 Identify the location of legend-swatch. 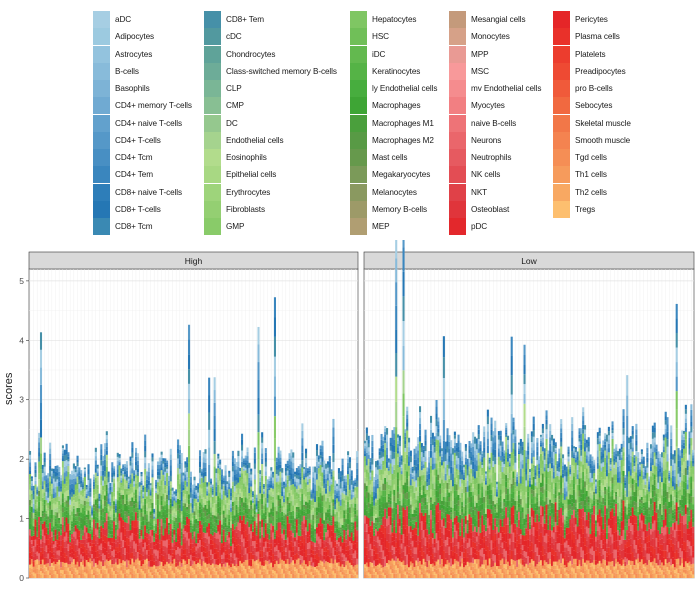
(212, 226).